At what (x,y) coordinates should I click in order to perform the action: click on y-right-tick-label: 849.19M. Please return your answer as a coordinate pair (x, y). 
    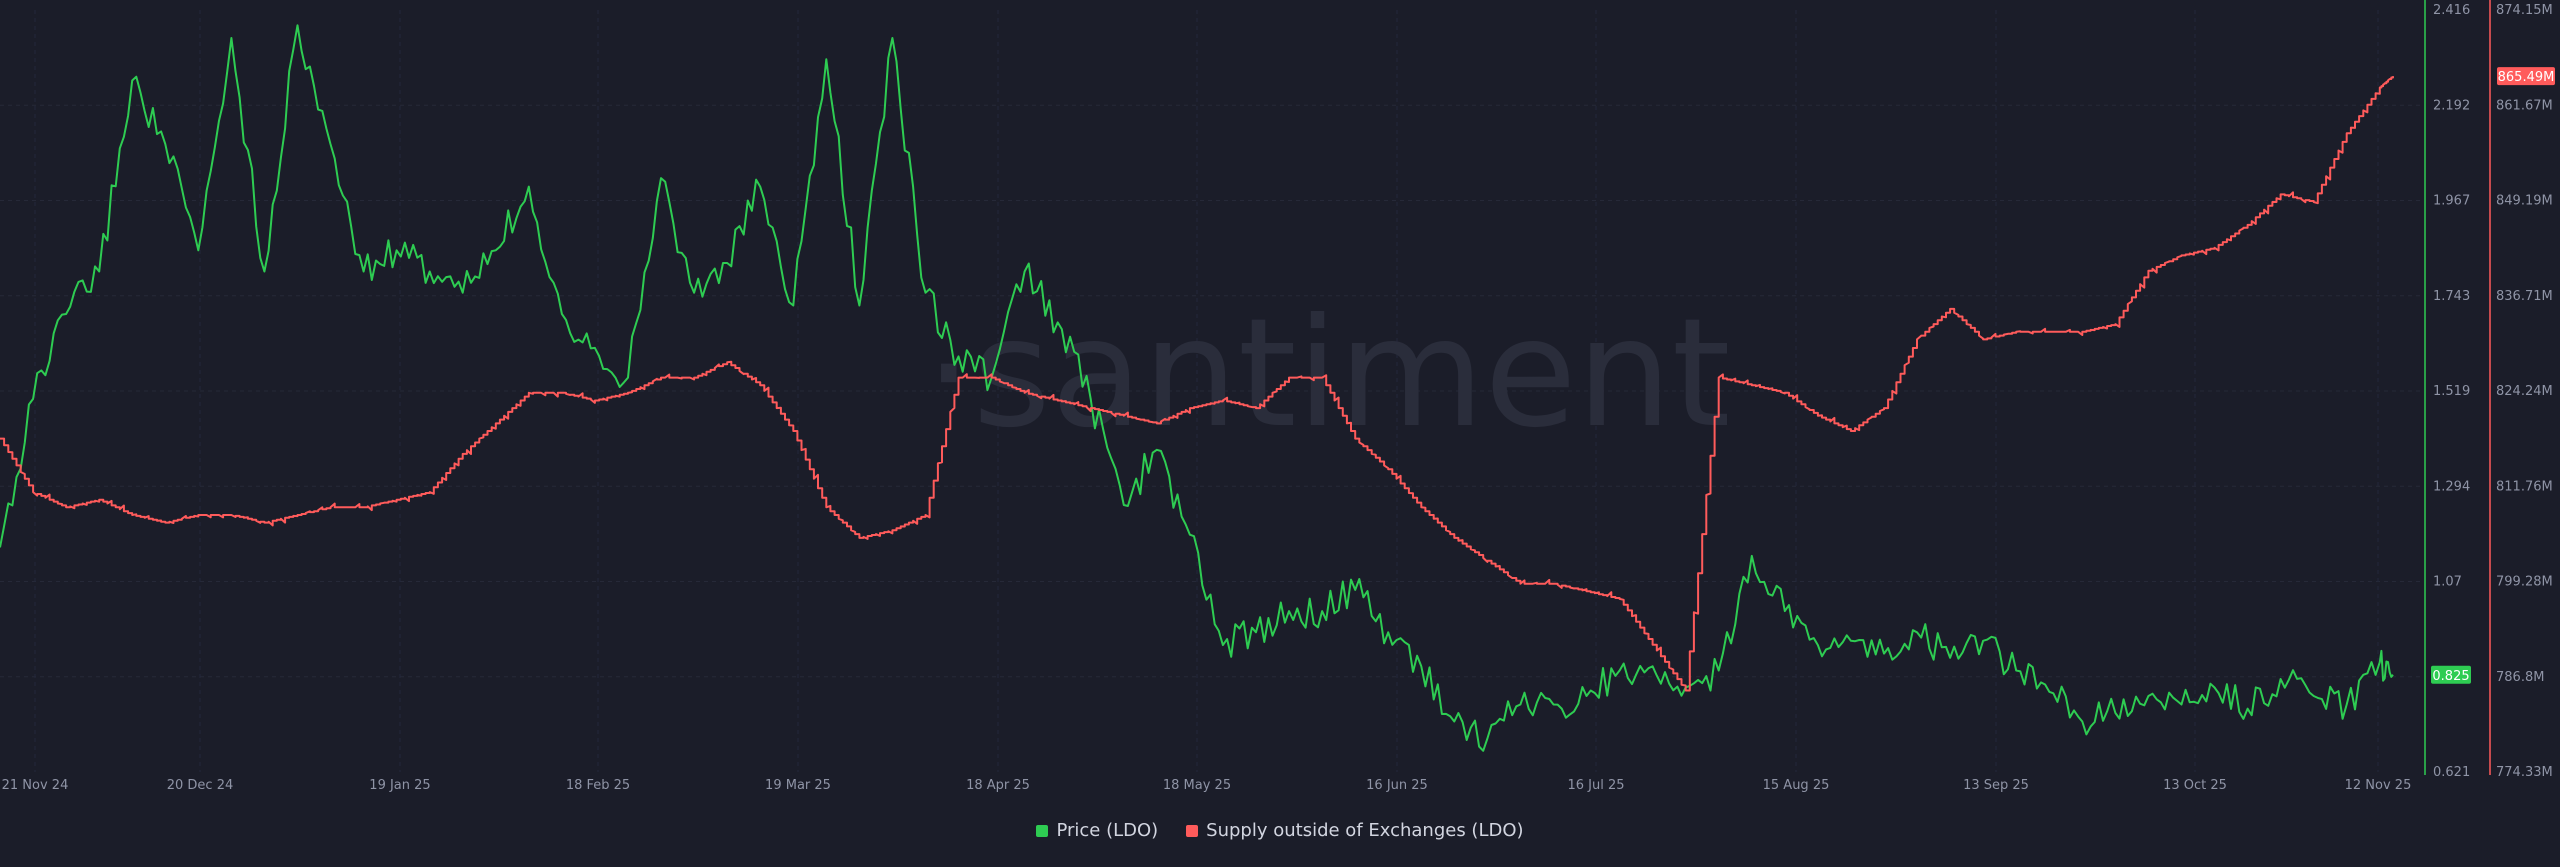
    Looking at the image, I should click on (2524, 201).